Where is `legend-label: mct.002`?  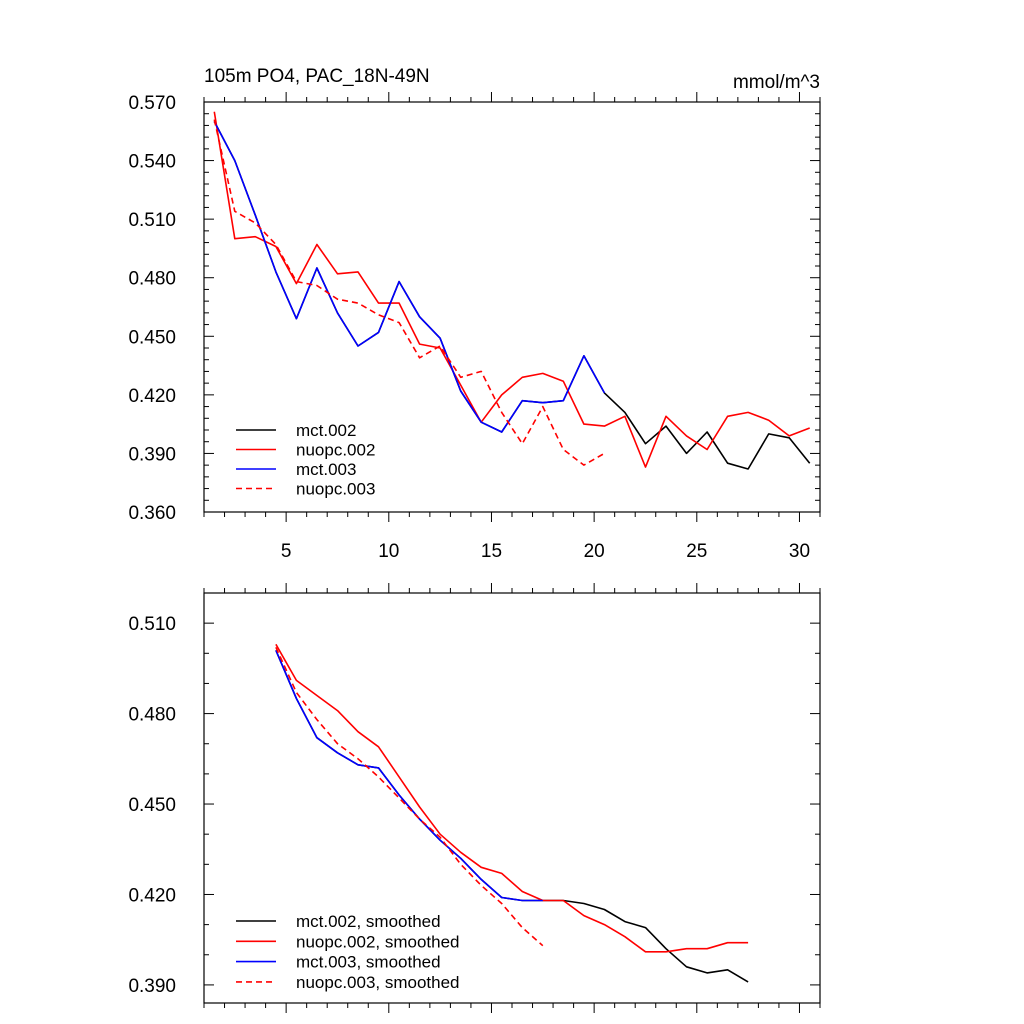 legend-label: mct.002 is located at coordinates (326, 430).